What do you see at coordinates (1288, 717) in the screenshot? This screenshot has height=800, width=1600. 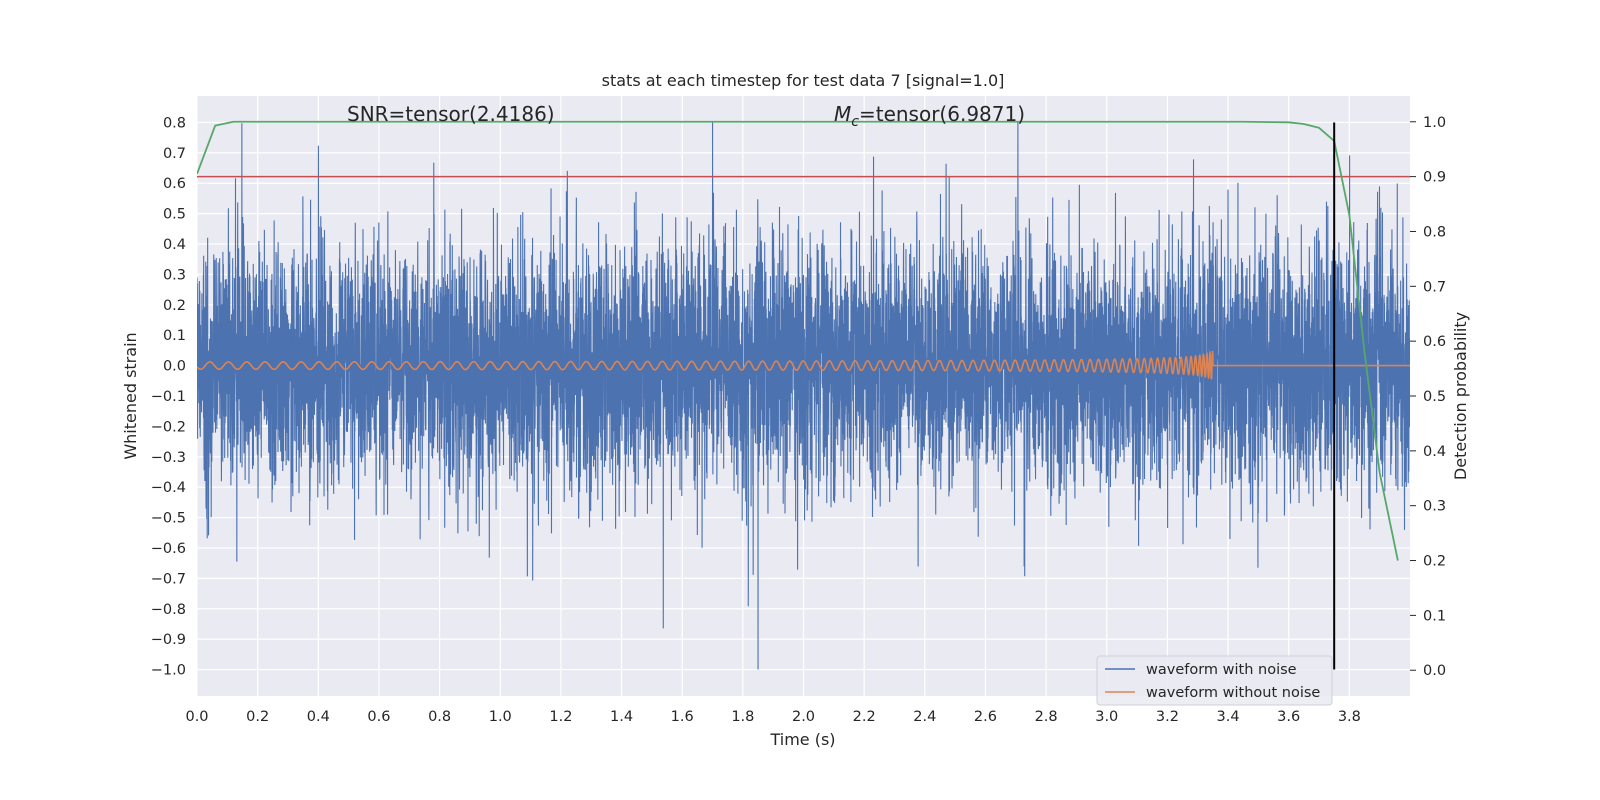 I see `x-tick-label: 3.6` at bounding box center [1288, 717].